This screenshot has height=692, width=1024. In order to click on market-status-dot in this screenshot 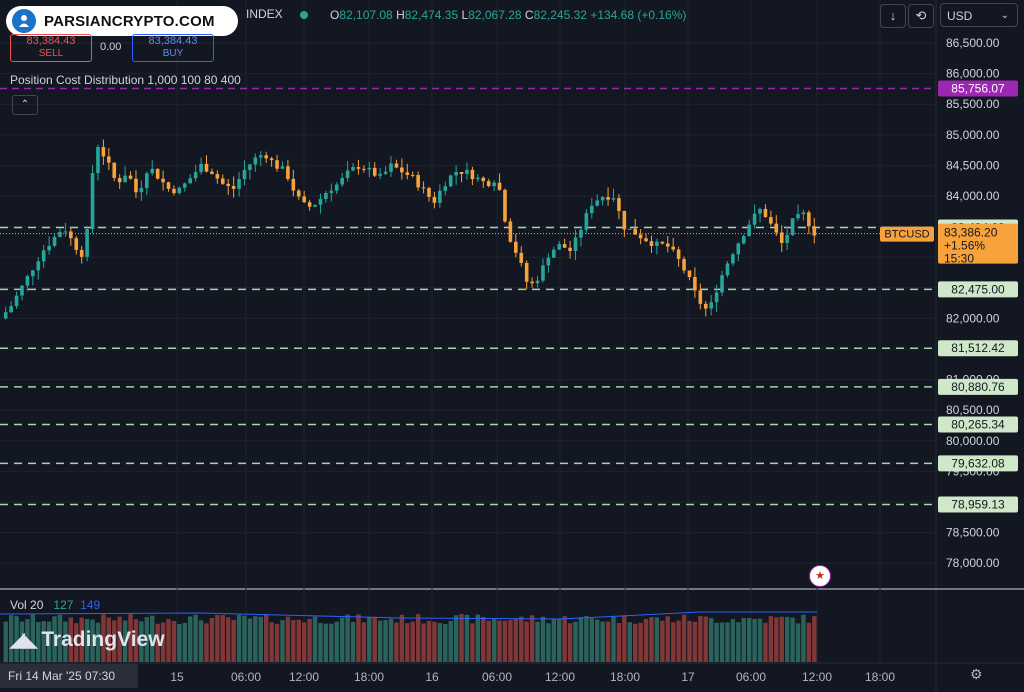, I will do `click(304, 15)`.